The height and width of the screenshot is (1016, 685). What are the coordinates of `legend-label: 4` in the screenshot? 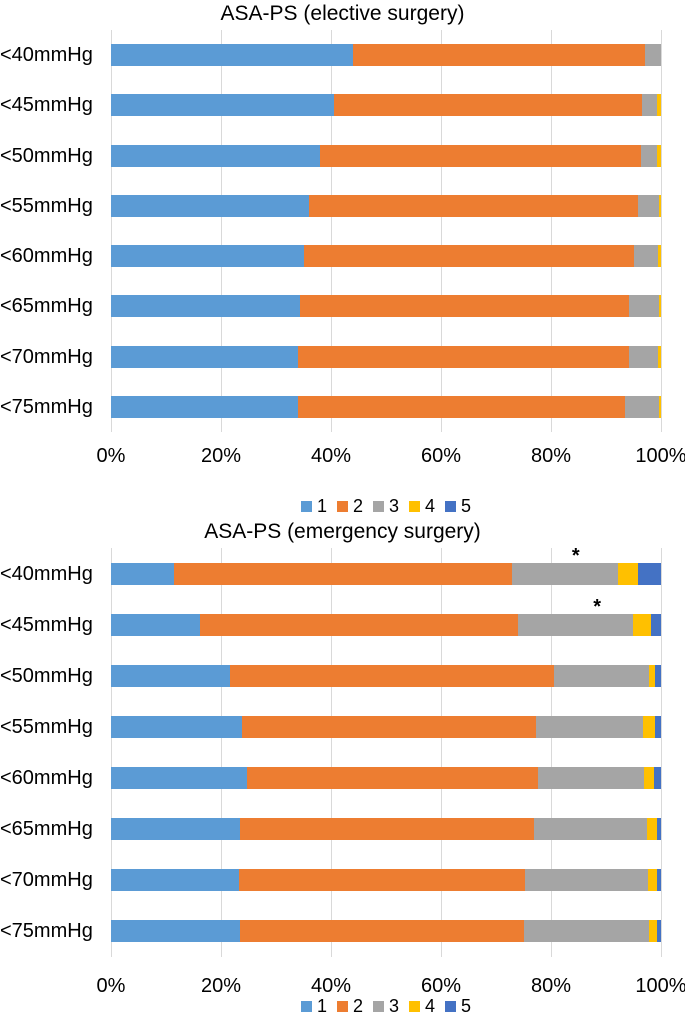 It's located at (430, 506).